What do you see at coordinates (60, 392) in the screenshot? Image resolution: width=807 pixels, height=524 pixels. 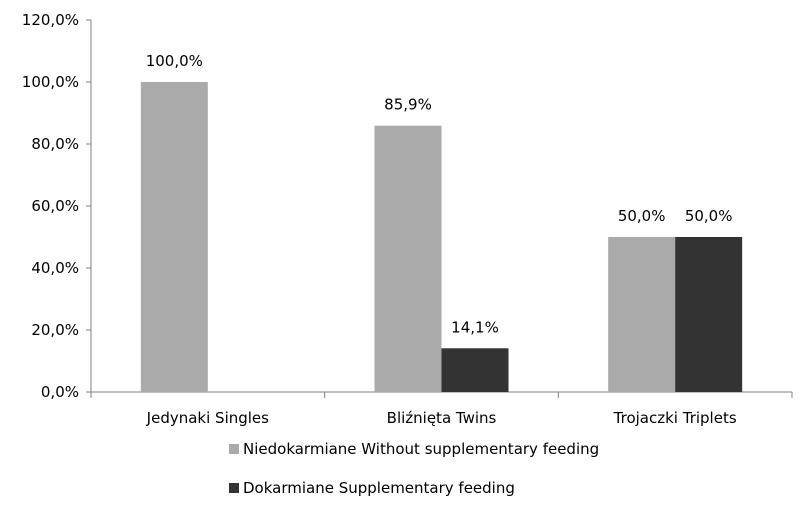 I see `y-tick-label: 0,0%` at bounding box center [60, 392].